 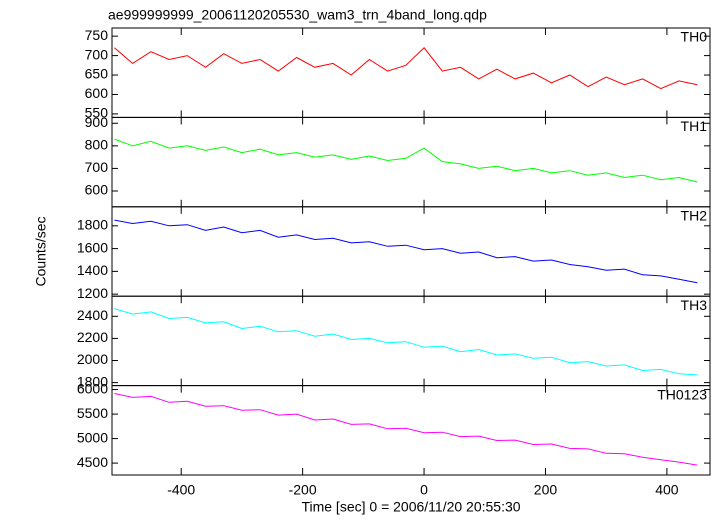 I want to click on x-tick-label: 0, so click(x=424, y=490).